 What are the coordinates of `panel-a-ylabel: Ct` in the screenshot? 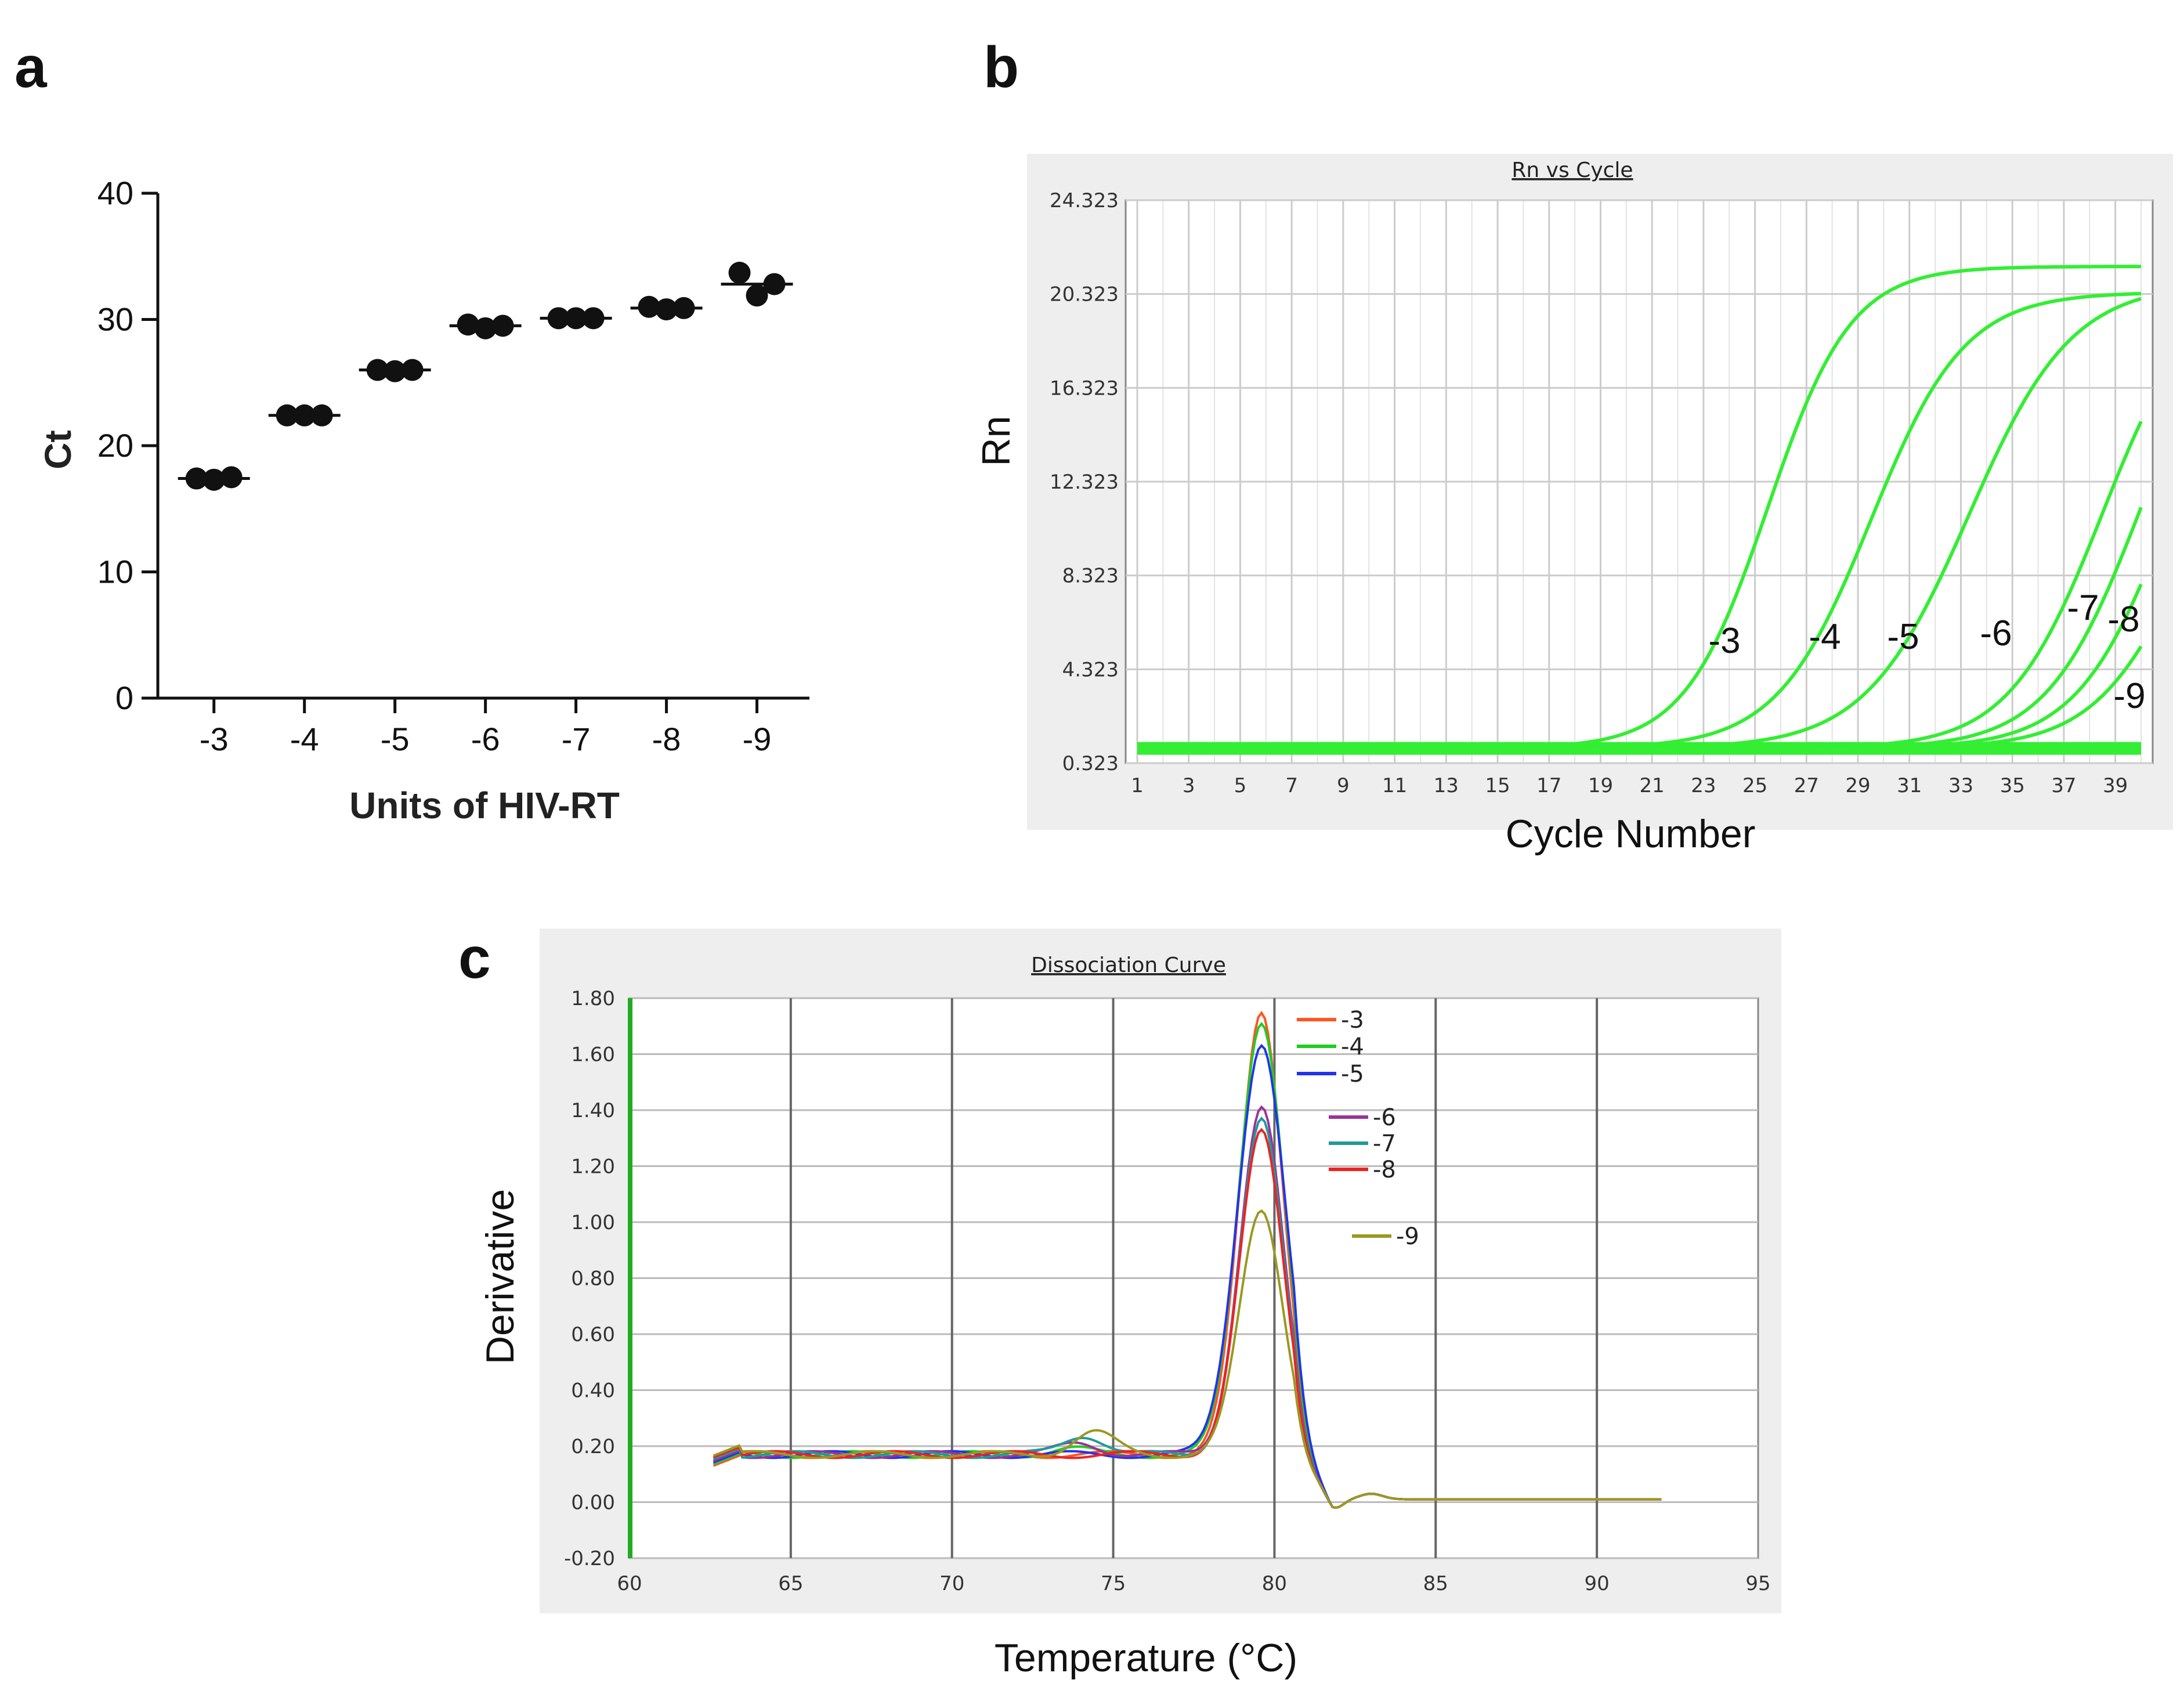 It's located at (58, 449).